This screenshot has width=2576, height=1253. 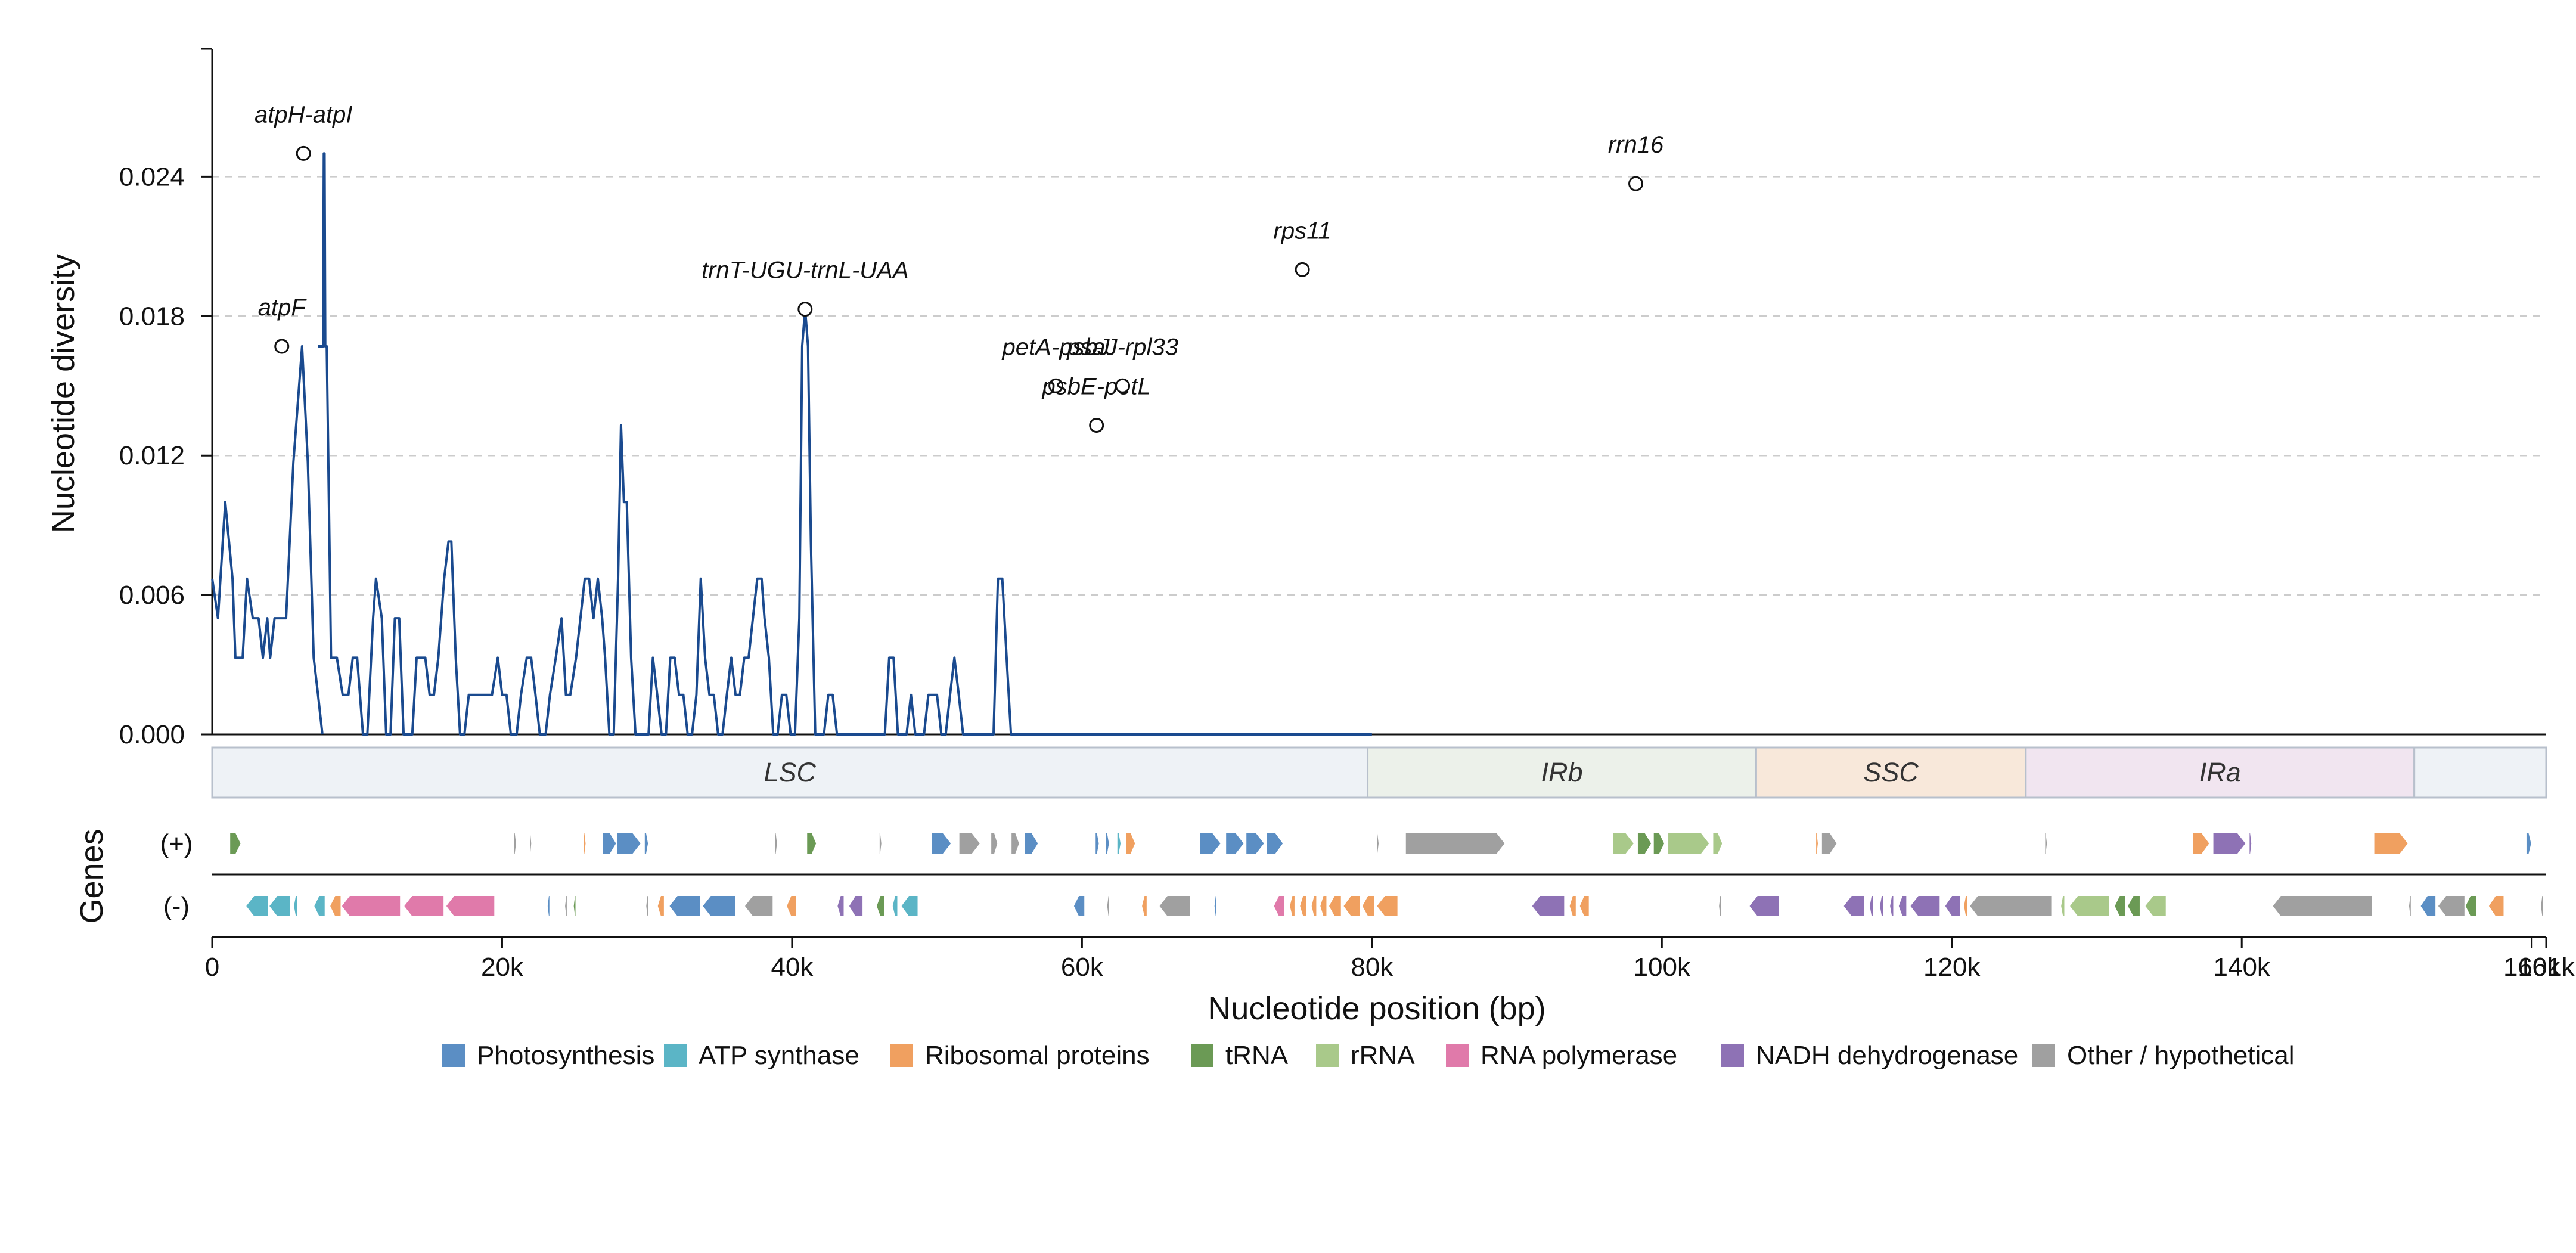 What do you see at coordinates (779, 1055) in the screenshot?
I see `legend-label: ATP synthase` at bounding box center [779, 1055].